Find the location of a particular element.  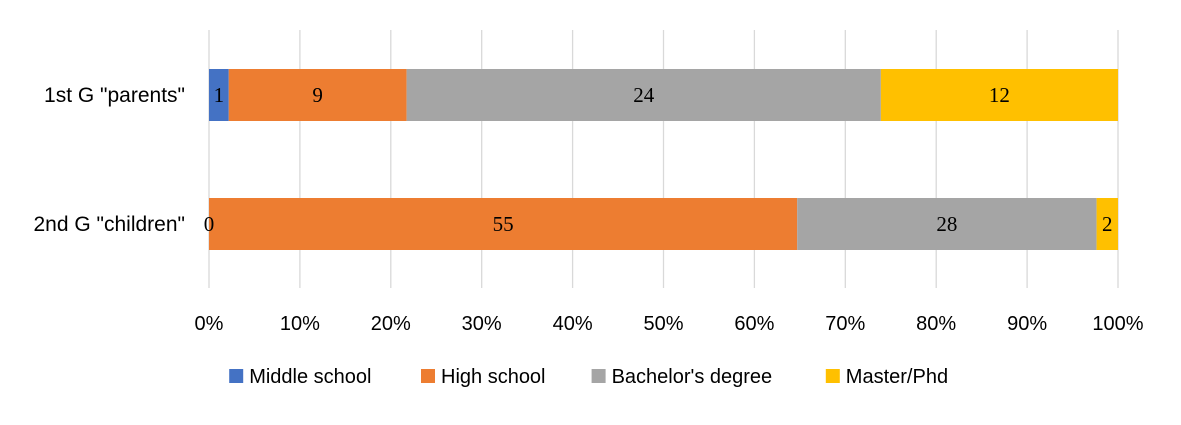

category-label: 1st G "parents" is located at coordinates (114, 95).